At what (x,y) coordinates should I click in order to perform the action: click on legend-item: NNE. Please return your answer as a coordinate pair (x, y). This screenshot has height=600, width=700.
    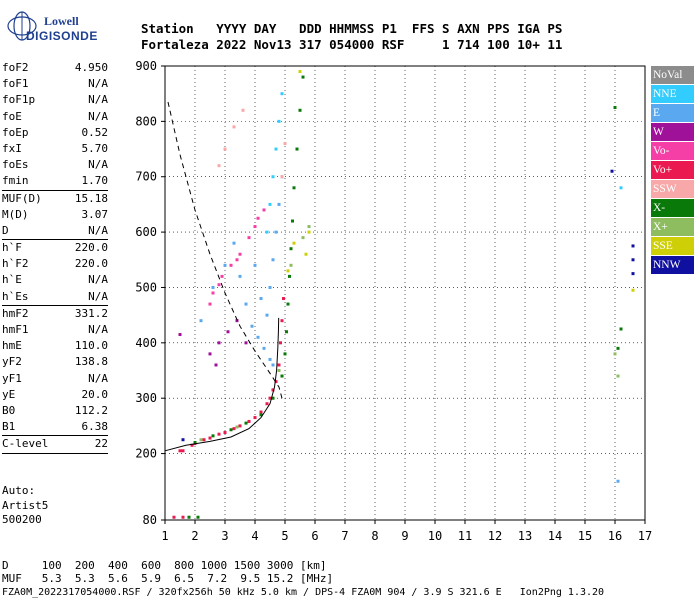
    Looking at the image, I should click on (672, 94).